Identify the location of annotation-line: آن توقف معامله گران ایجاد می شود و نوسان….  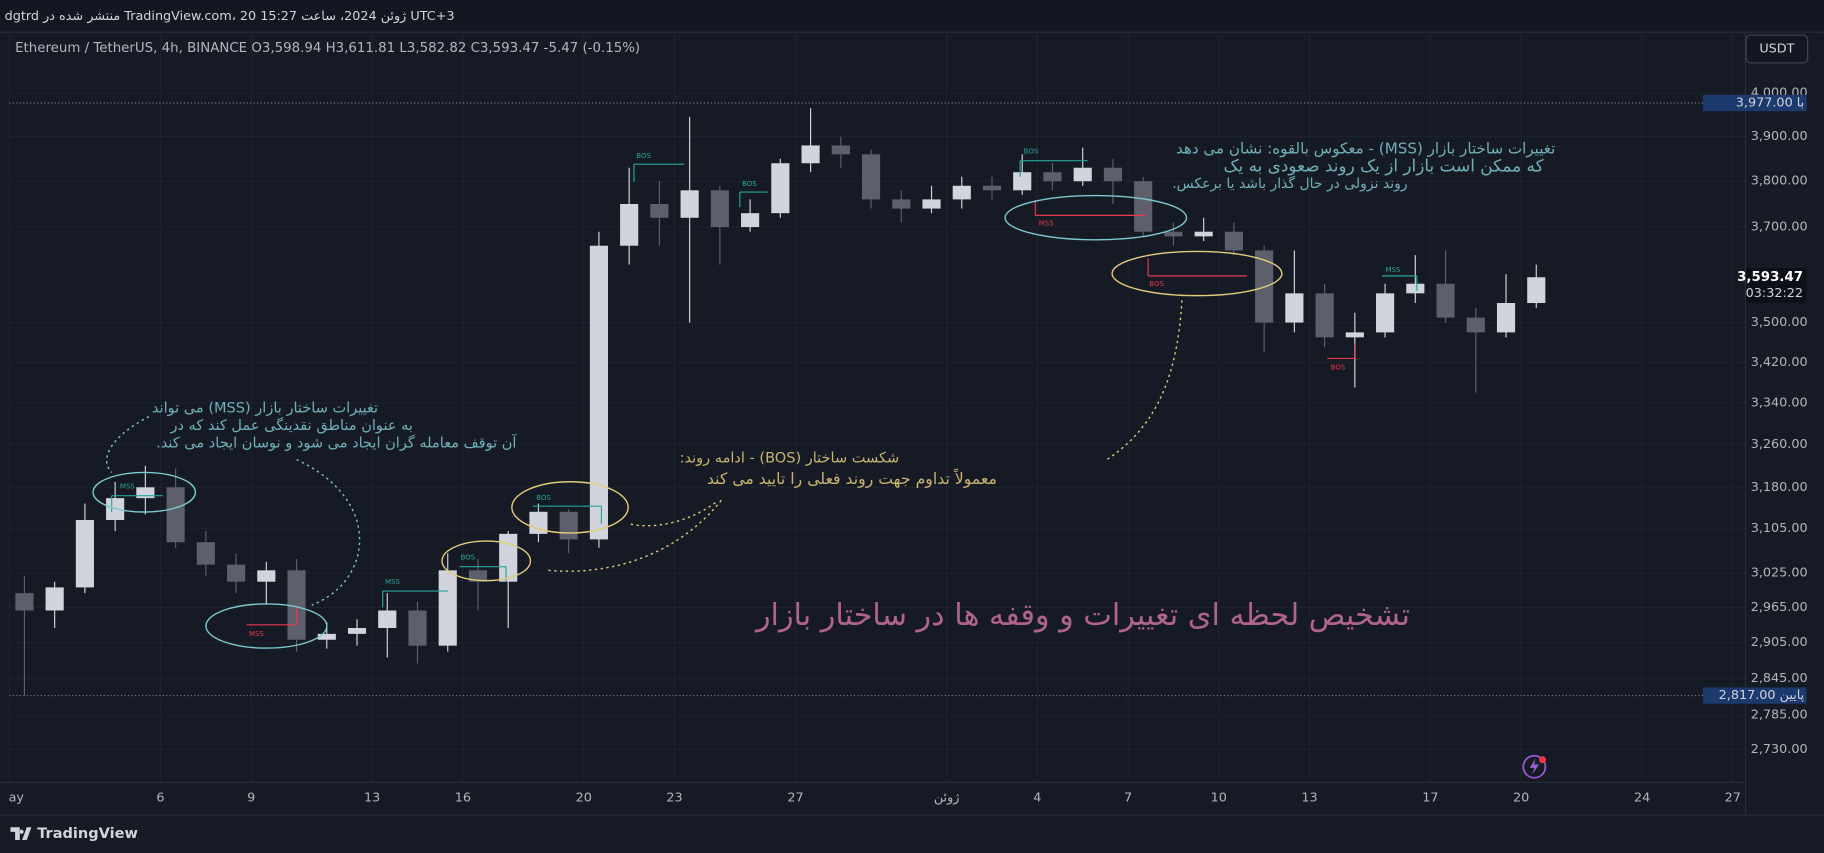
(336, 442).